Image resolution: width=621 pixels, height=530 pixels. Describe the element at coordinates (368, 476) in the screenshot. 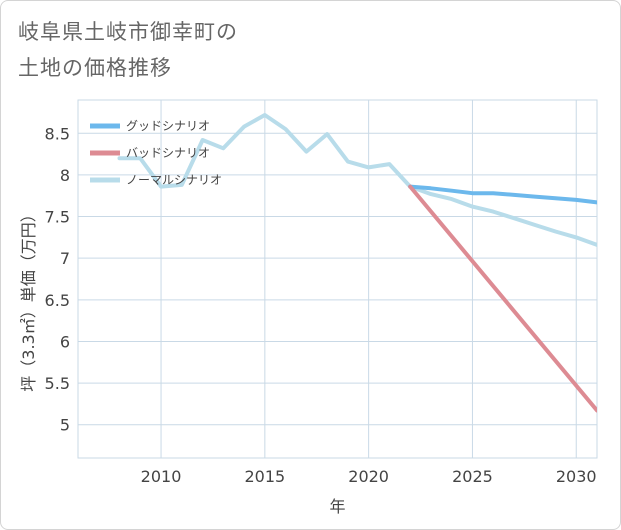

I see `x-tick-label: 2020` at that location.